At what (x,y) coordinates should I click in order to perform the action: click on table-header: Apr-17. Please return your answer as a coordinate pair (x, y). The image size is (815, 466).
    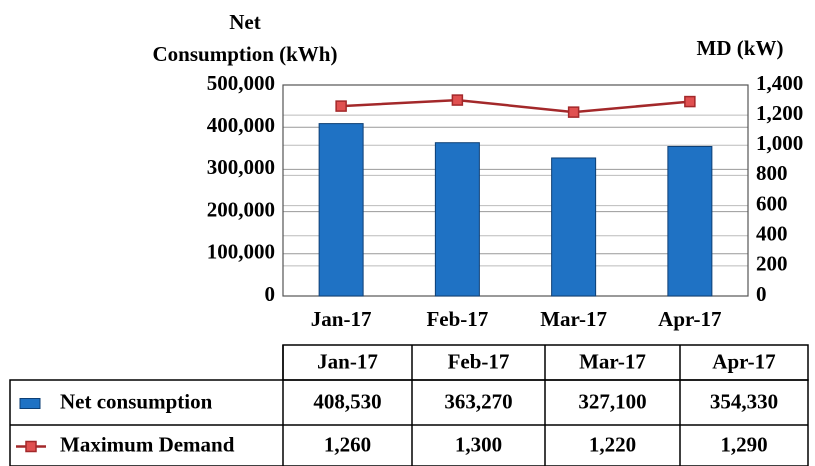
    Looking at the image, I should click on (743, 361).